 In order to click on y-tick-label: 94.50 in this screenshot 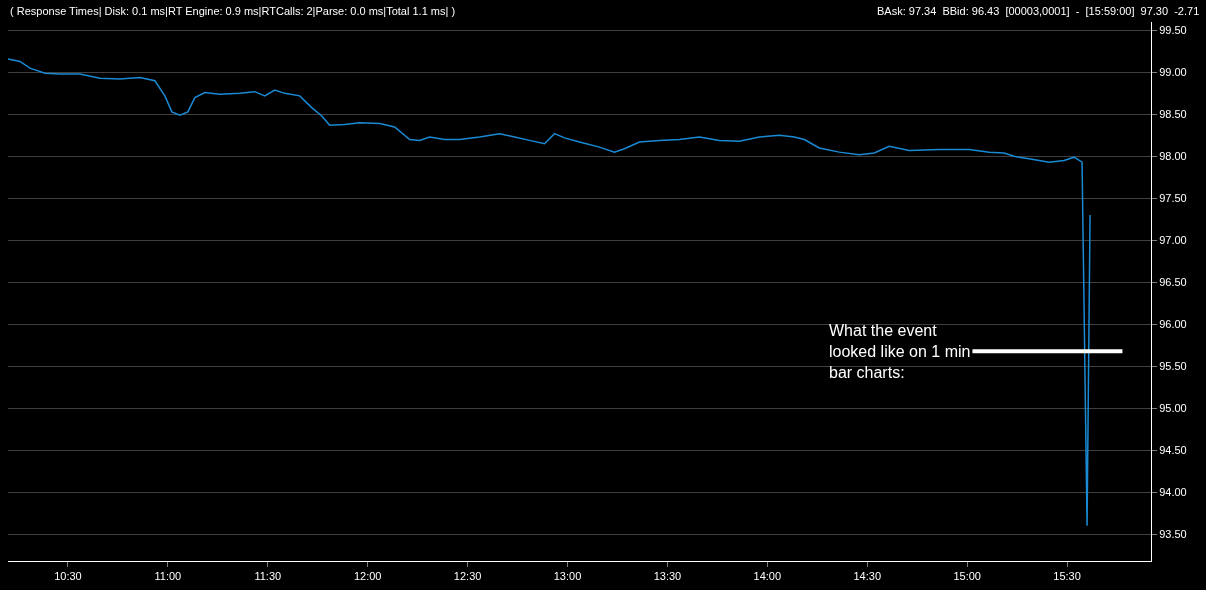, I will do `click(1173, 450)`.